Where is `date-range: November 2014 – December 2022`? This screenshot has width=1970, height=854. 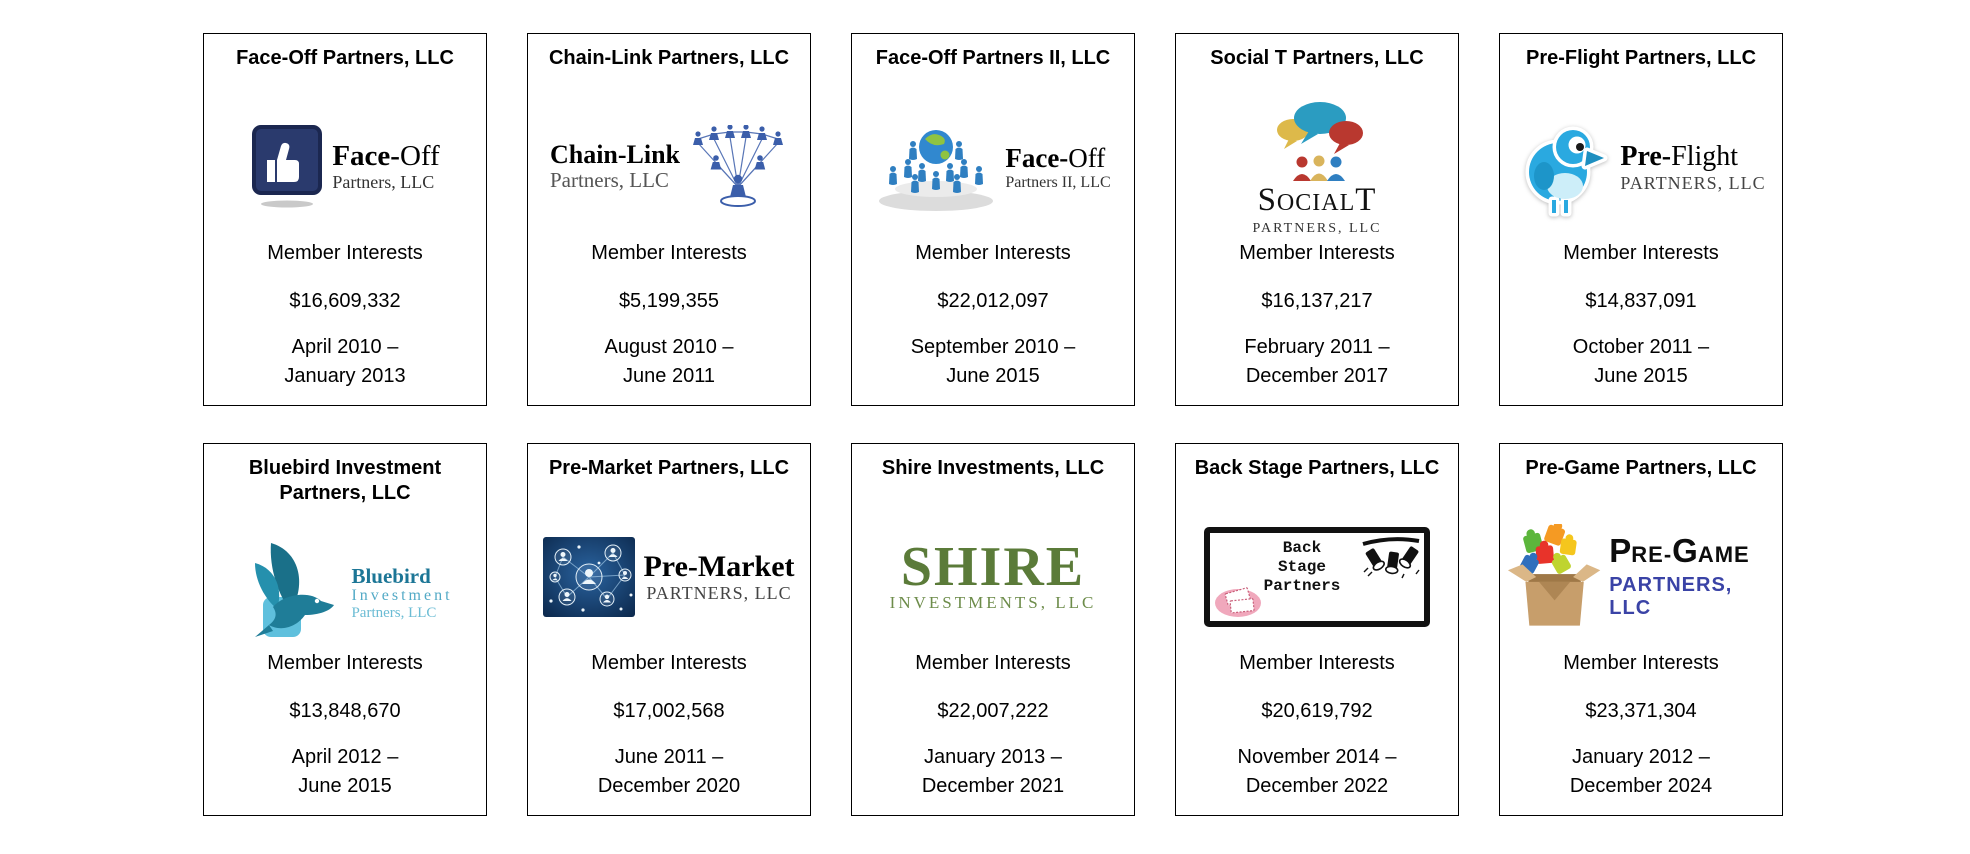 date-range: November 2014 – December 2022 is located at coordinates (1317, 772).